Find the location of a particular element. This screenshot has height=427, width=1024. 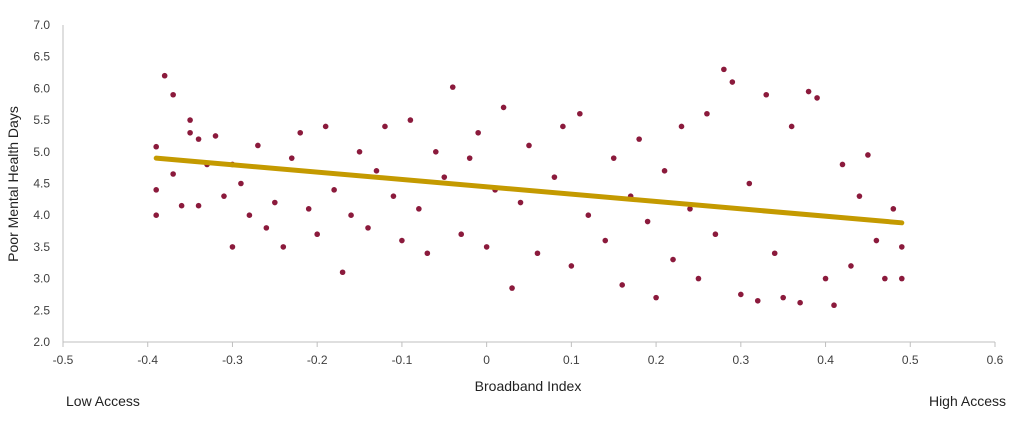

trendline-group is located at coordinates (529, 190).